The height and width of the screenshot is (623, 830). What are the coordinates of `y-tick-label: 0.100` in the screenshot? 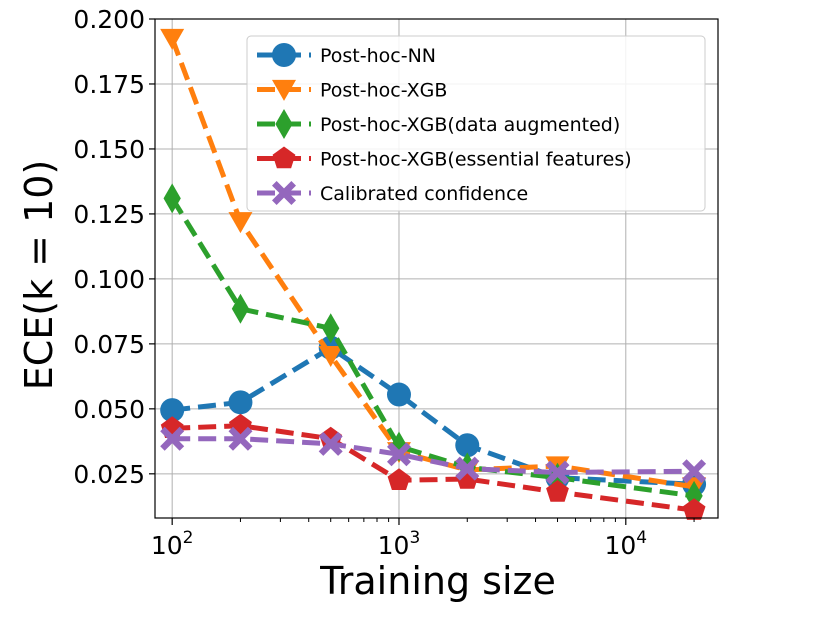 It's located at (109, 279).